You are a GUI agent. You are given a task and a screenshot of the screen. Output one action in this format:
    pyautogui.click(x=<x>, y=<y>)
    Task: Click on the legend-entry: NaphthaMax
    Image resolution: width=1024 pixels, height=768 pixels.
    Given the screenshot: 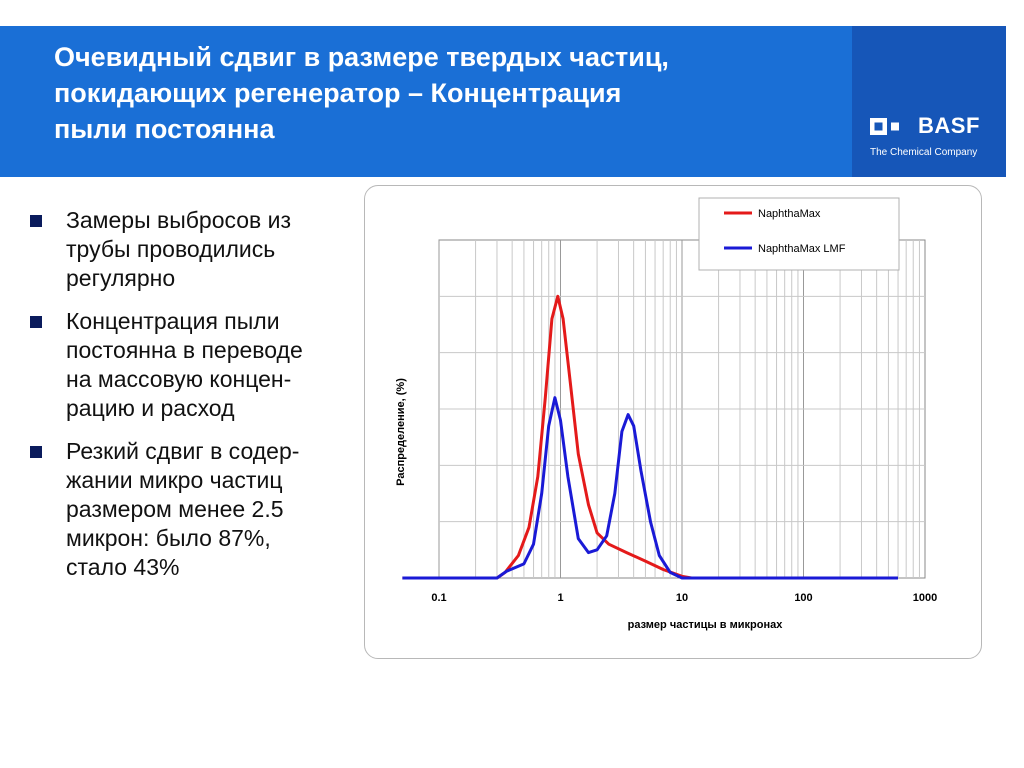 What is the action you would take?
    pyautogui.click(x=789, y=214)
    